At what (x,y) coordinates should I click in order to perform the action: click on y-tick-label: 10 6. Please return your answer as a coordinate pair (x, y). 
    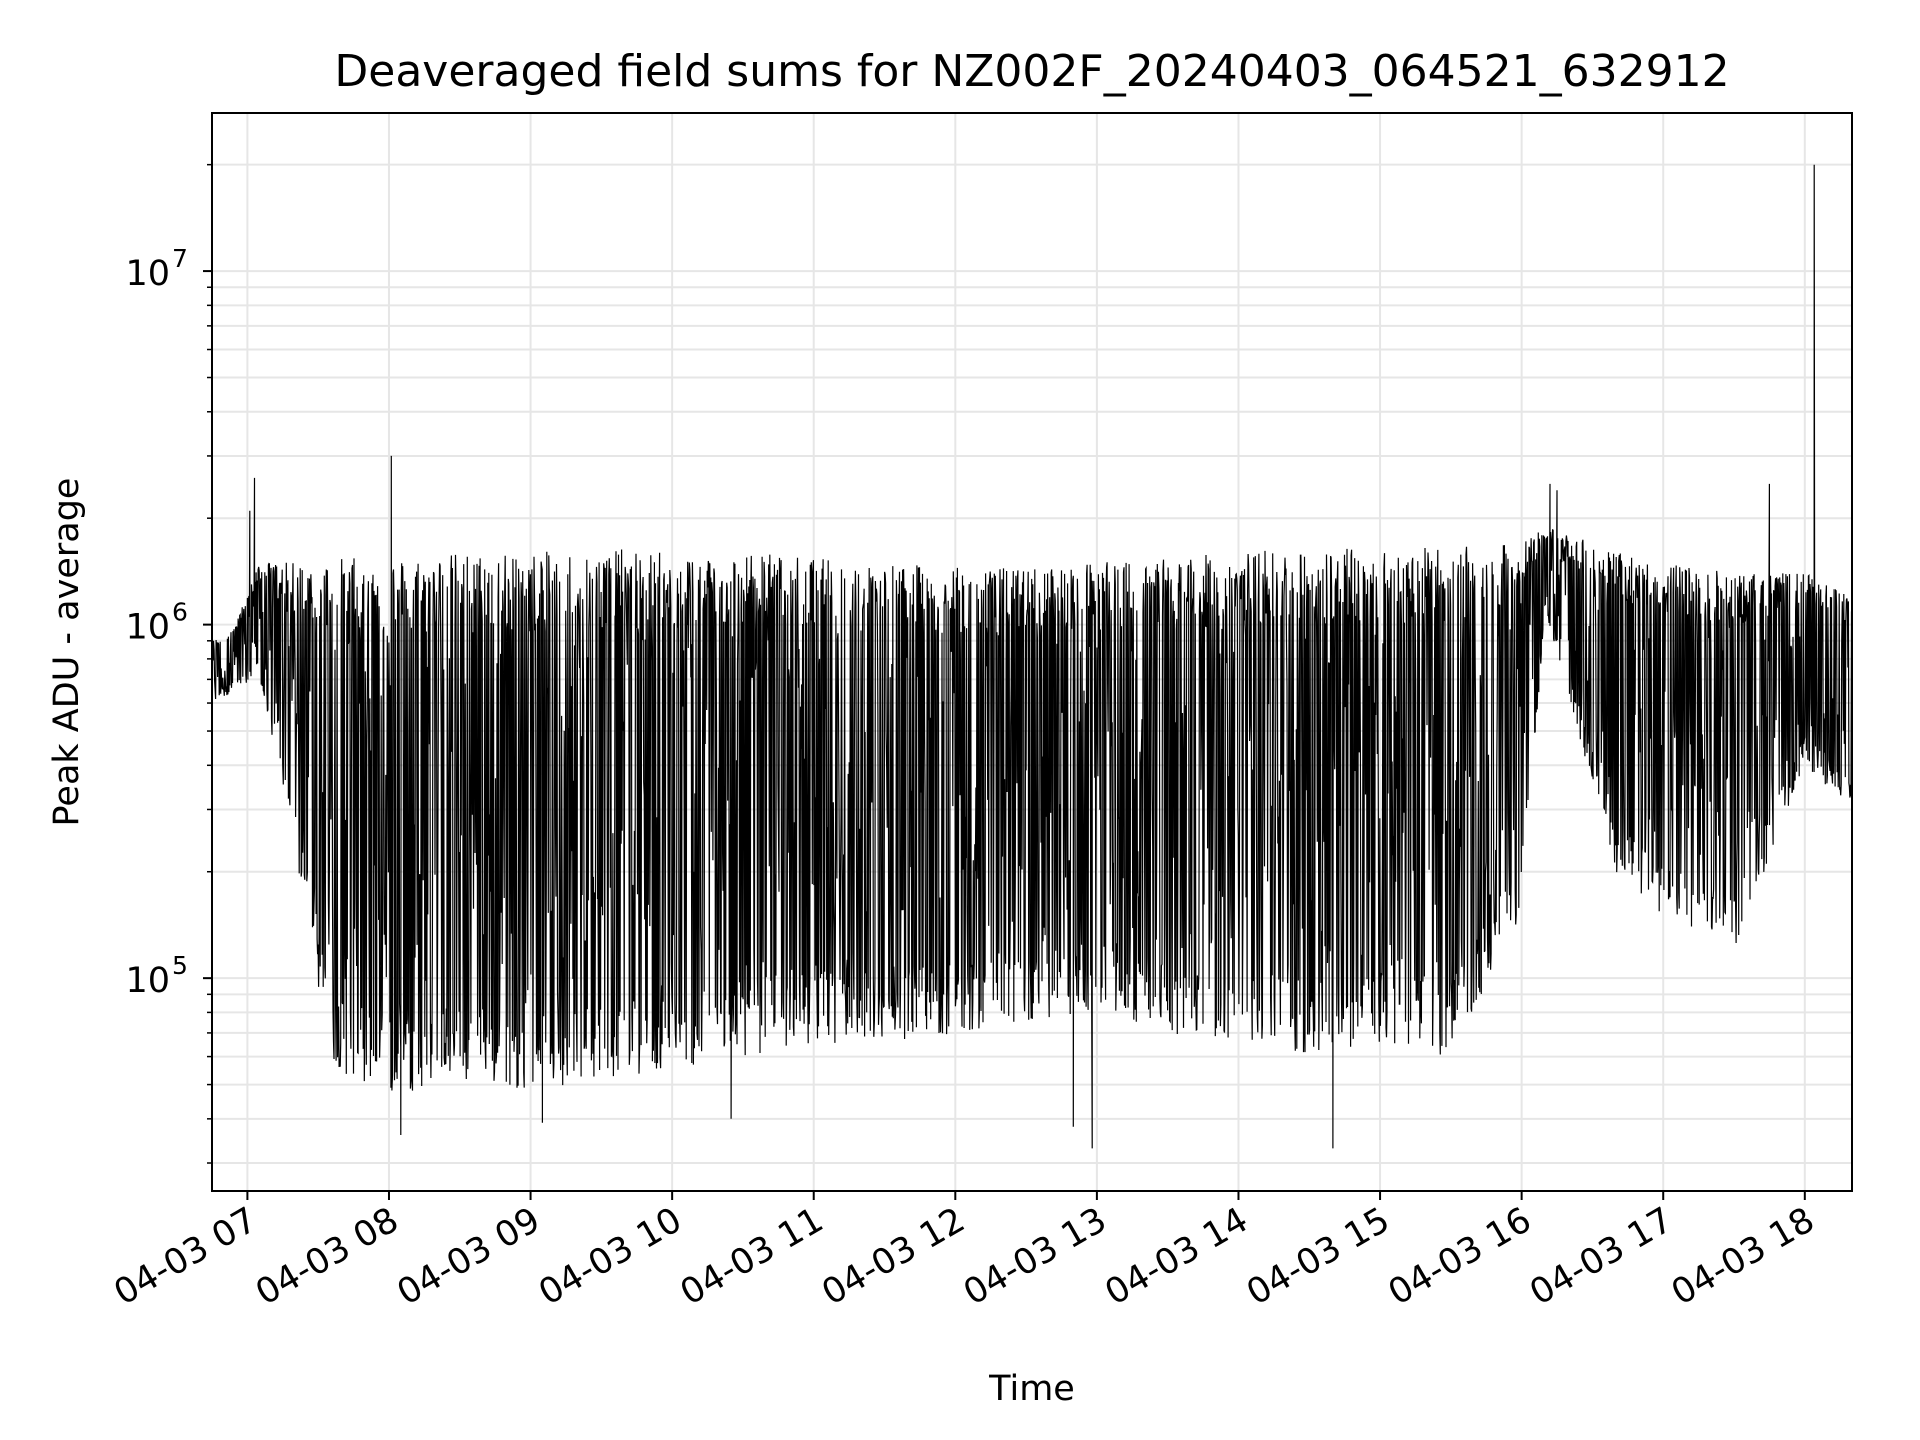
    Looking at the image, I should click on (156, 623).